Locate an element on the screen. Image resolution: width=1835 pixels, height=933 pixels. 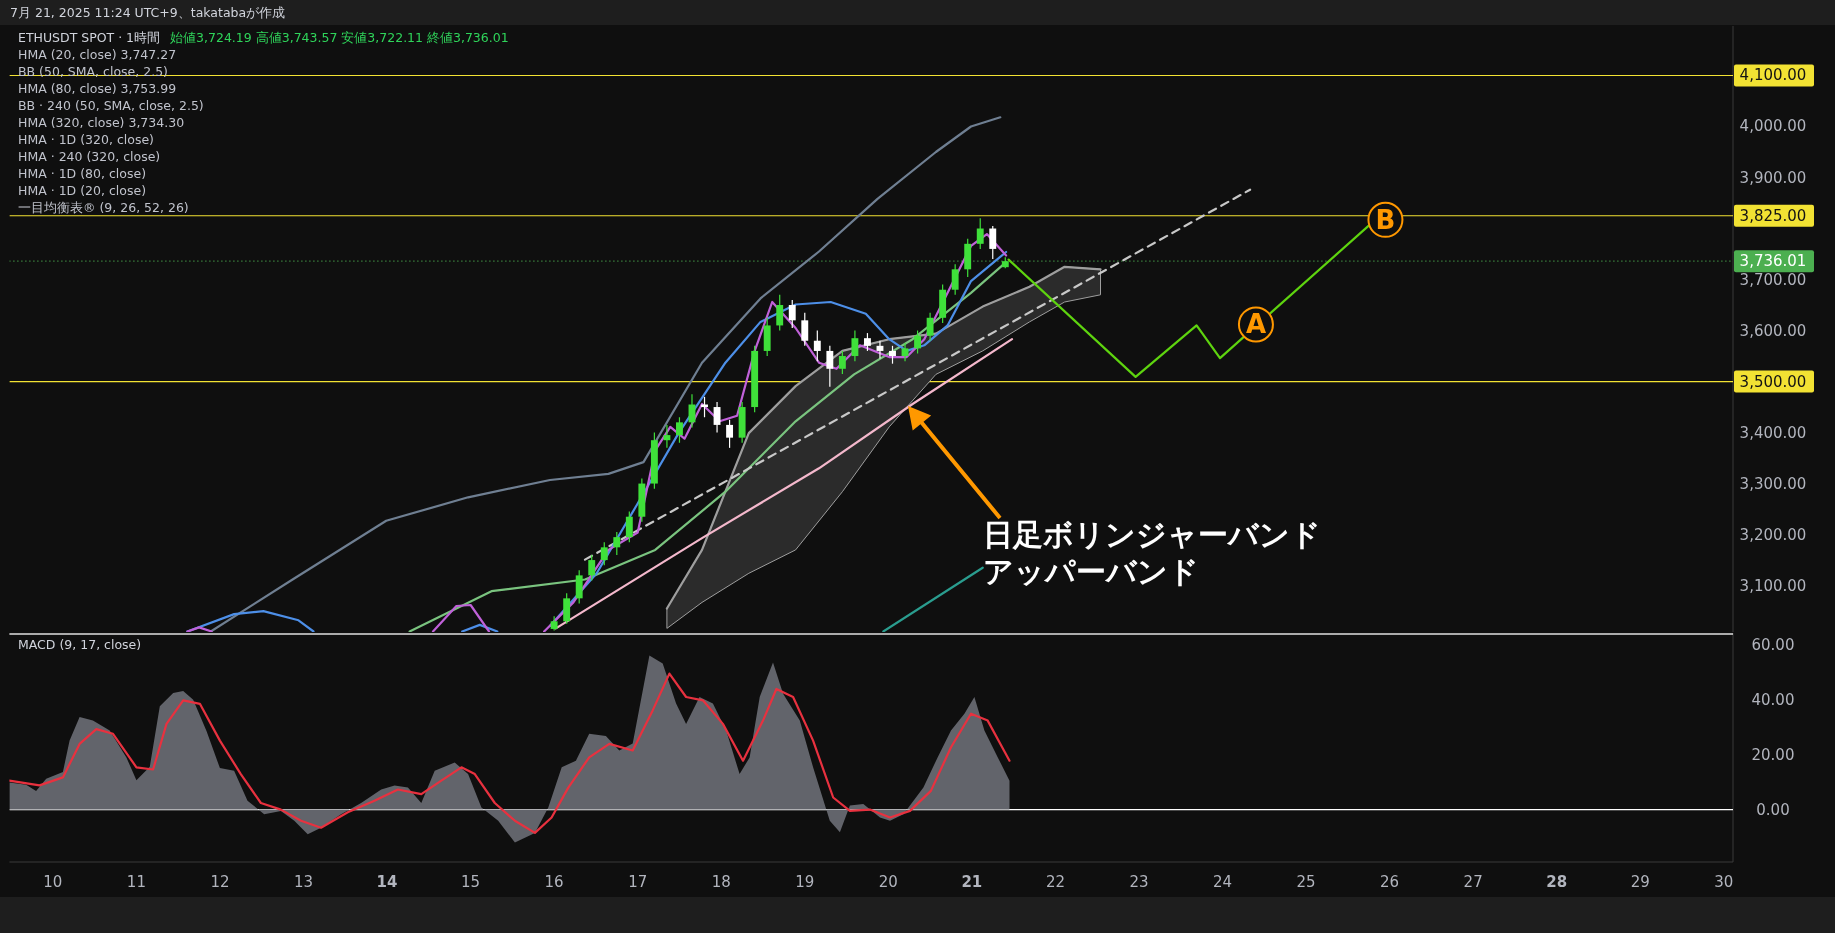
annotation: HMA · 1D (80, close) is located at coordinates (82, 173).